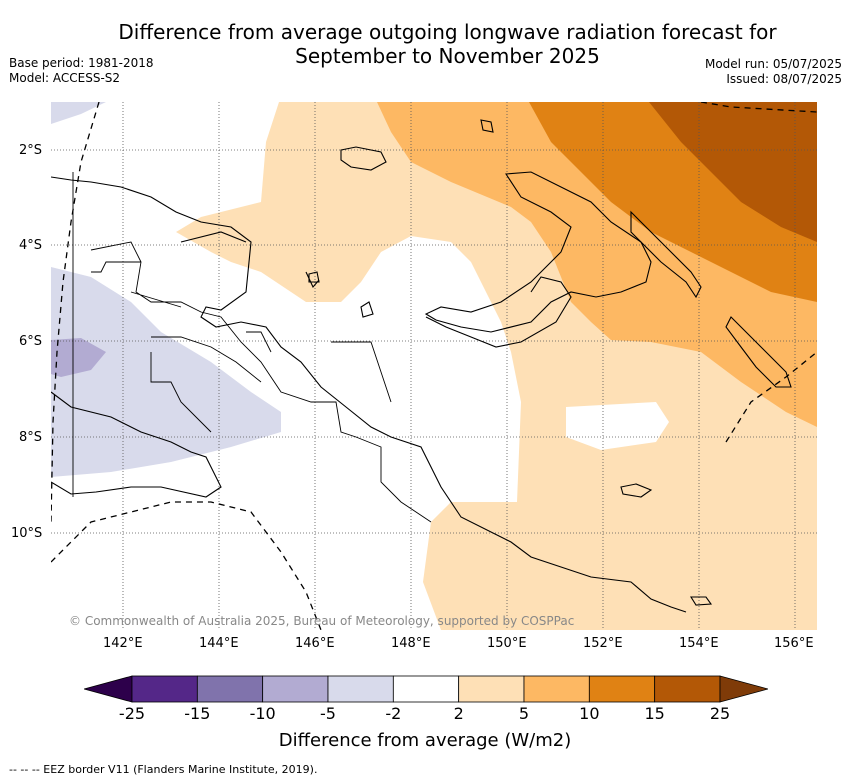 This screenshot has height=781, width=850. I want to click on colorbar, so click(426, 689).